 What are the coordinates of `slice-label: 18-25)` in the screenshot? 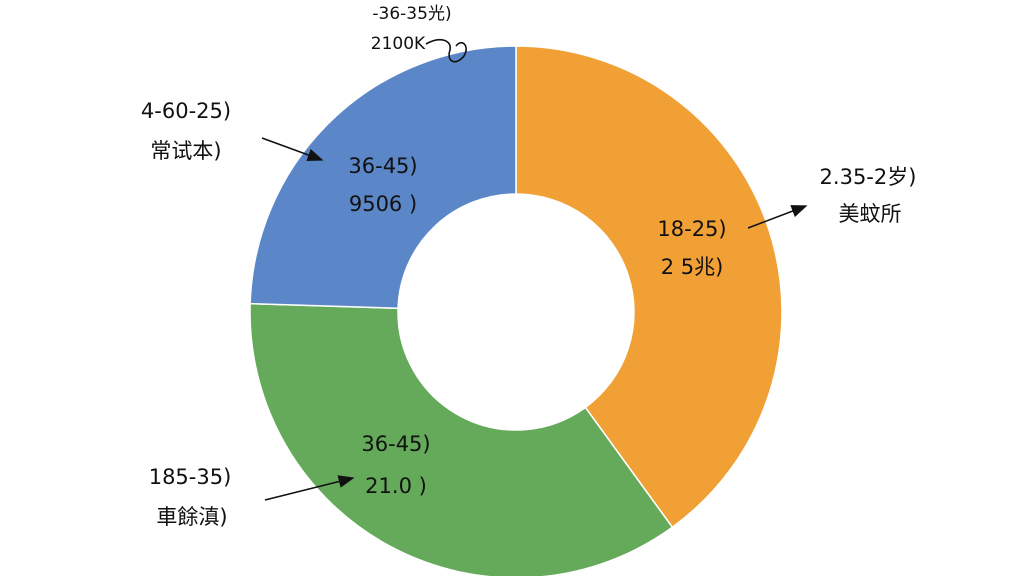 It's located at (691, 229).